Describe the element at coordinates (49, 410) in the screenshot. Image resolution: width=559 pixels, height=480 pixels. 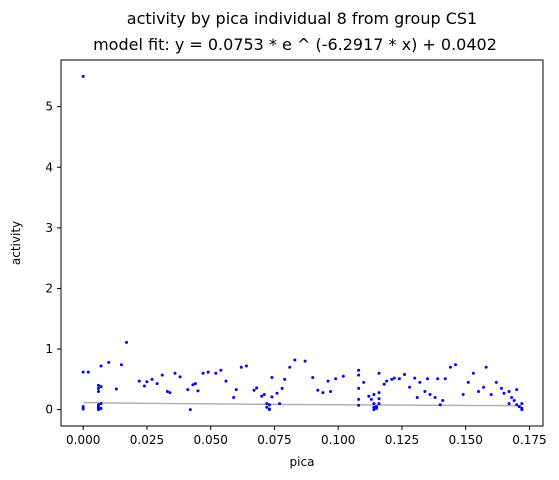
I see `y-tick-label: 0` at that location.